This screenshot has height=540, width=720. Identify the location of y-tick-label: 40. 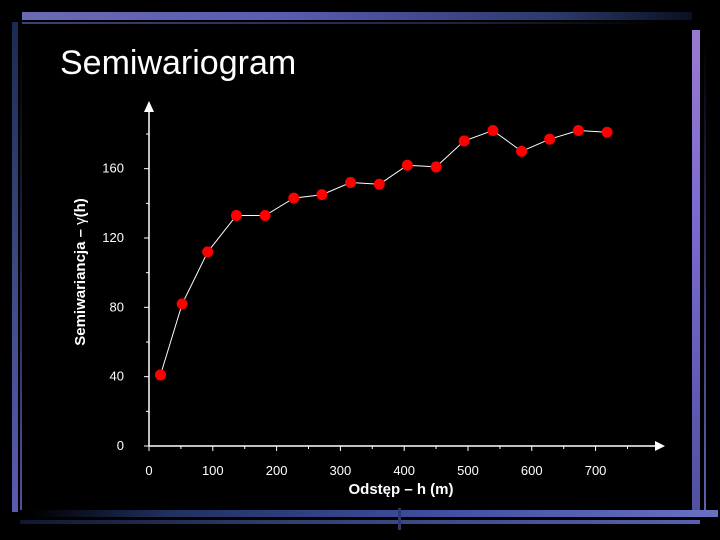
(117, 376).